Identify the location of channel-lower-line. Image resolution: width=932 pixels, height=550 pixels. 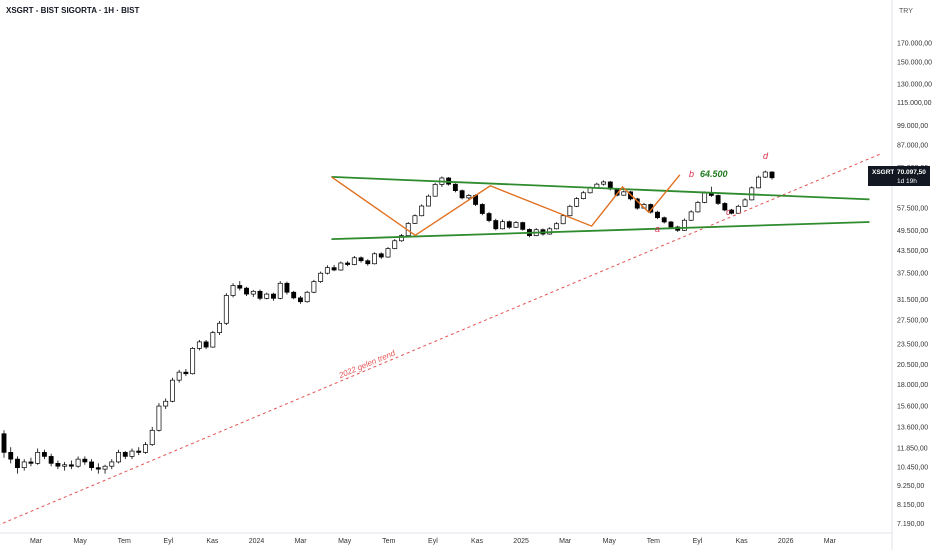
(600, 231).